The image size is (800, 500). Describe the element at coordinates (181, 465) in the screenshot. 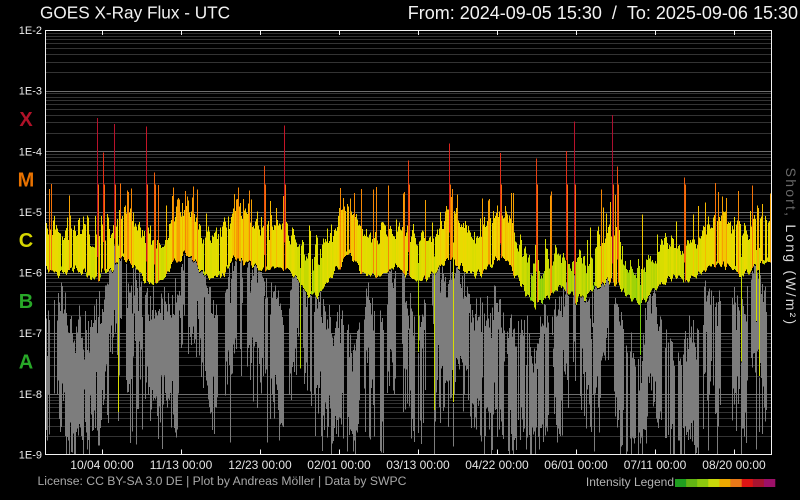

I see `svg-text: 11/13 00:00` at that location.